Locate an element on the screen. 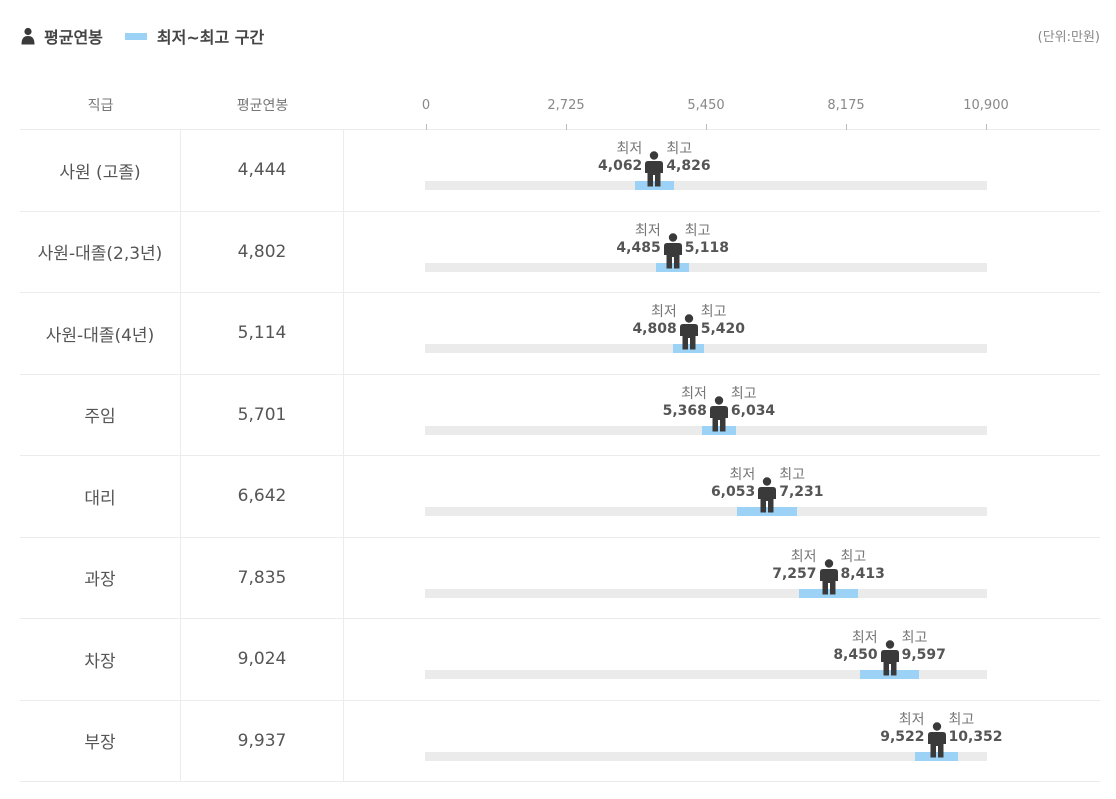  avg-salary-cell: 5,701 is located at coordinates (262, 414).